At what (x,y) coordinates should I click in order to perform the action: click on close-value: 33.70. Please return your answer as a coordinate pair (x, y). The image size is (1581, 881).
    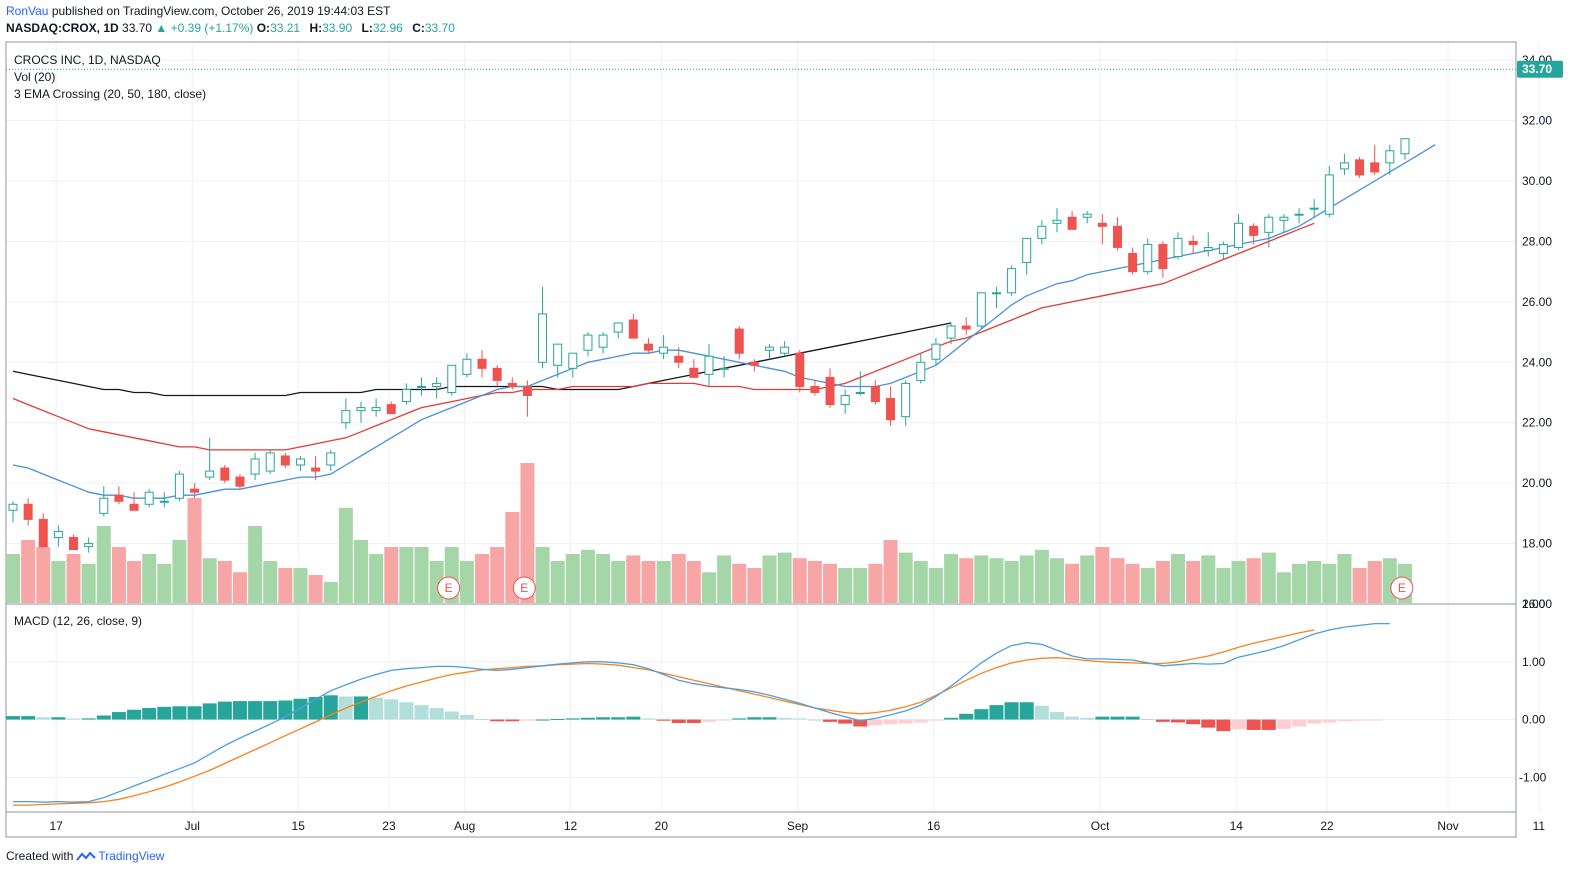
    Looking at the image, I should click on (439, 28).